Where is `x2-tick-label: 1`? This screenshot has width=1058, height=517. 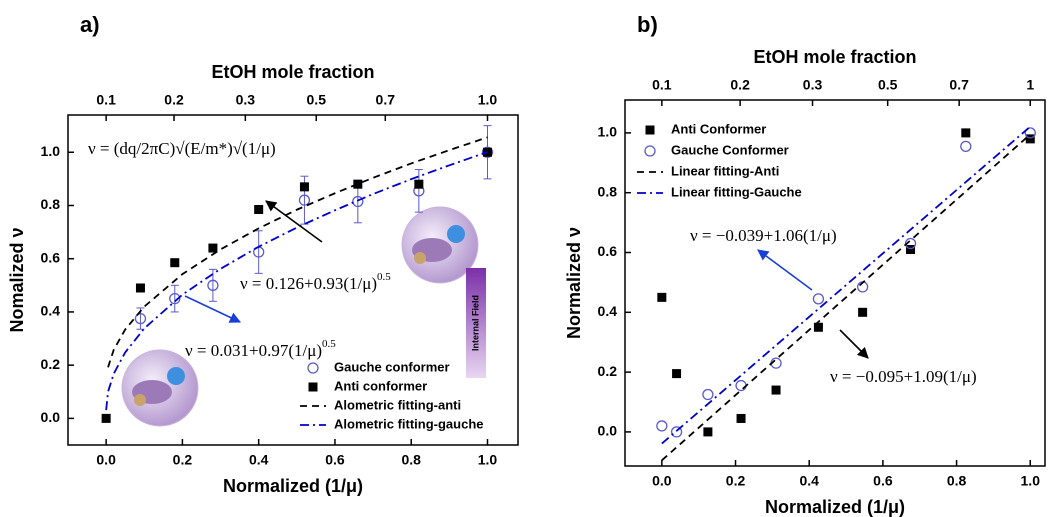
x2-tick-label: 1 is located at coordinates (1030, 85).